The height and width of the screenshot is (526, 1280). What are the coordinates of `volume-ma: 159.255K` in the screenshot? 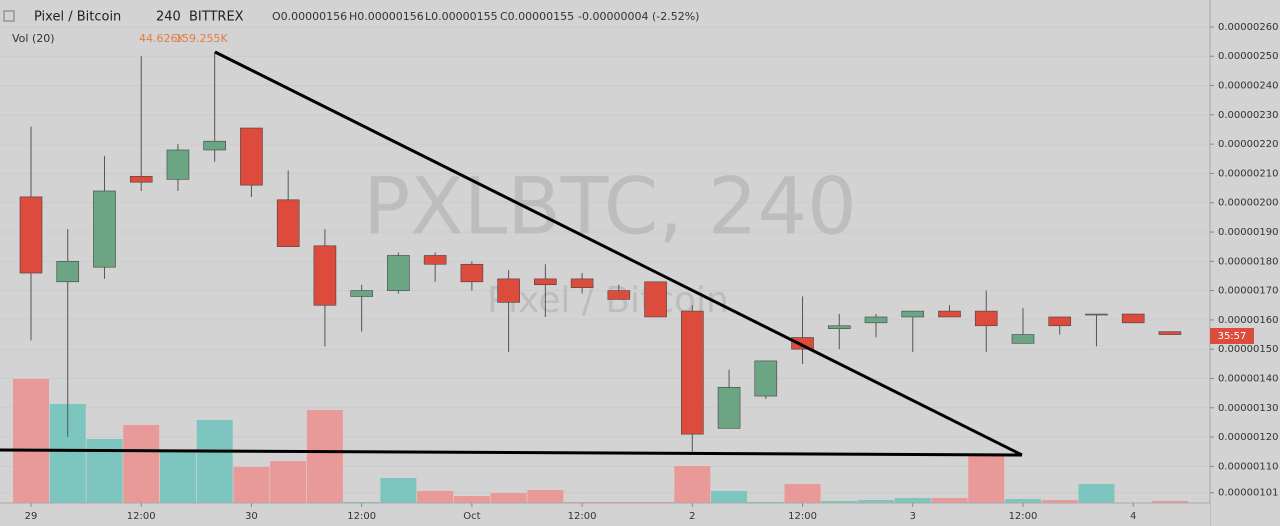 It's located at (201, 38).